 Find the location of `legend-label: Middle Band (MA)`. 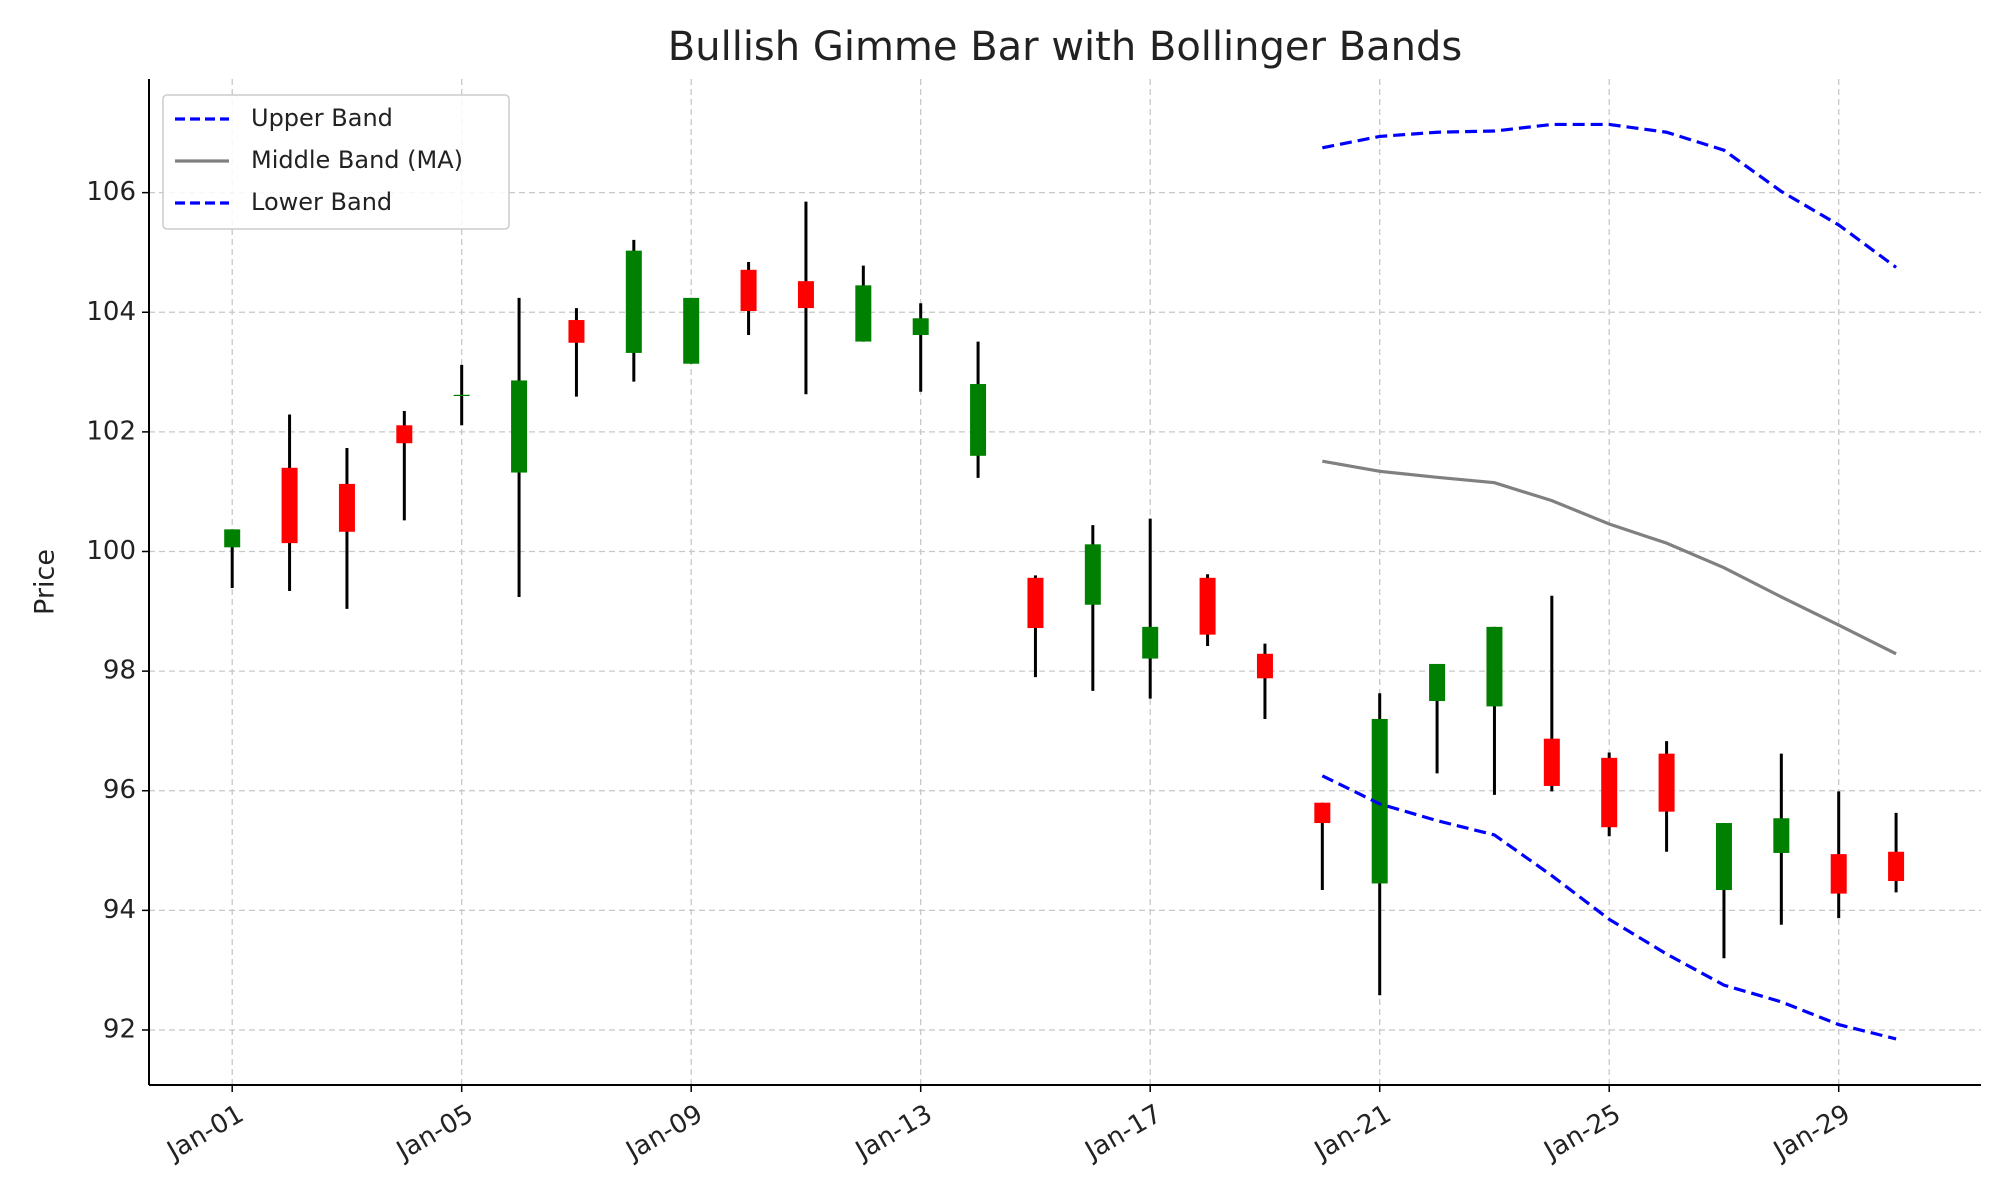

legend-label: Middle Band (MA) is located at coordinates (357, 160).